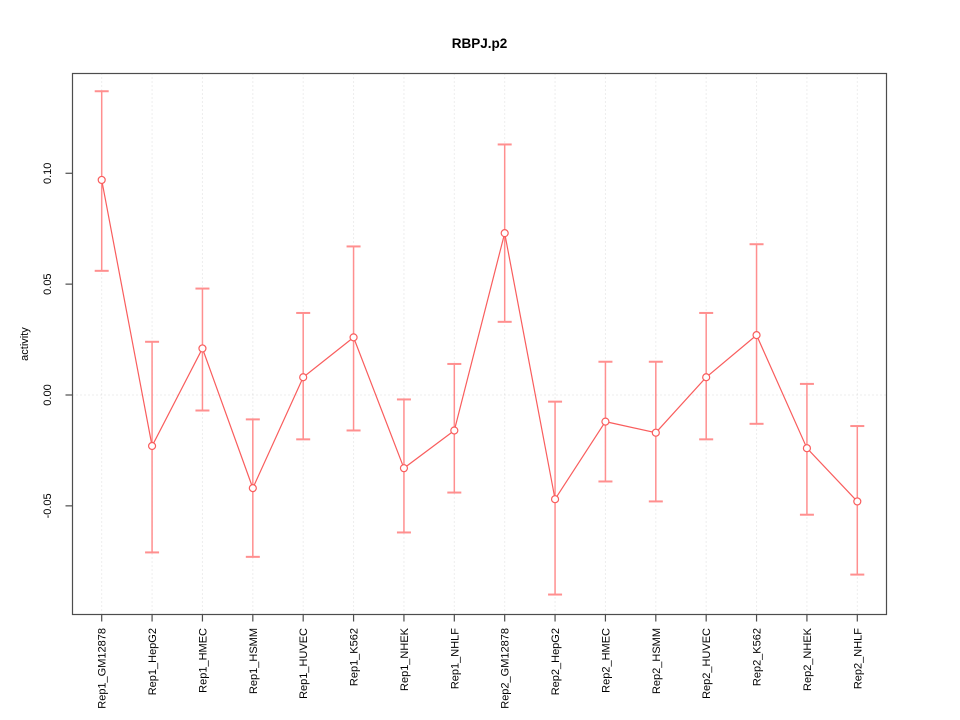 This screenshot has height=720, width=960. What do you see at coordinates (707, 663) in the screenshot?
I see `x-tick-label: Rep2_HUVEC` at bounding box center [707, 663].